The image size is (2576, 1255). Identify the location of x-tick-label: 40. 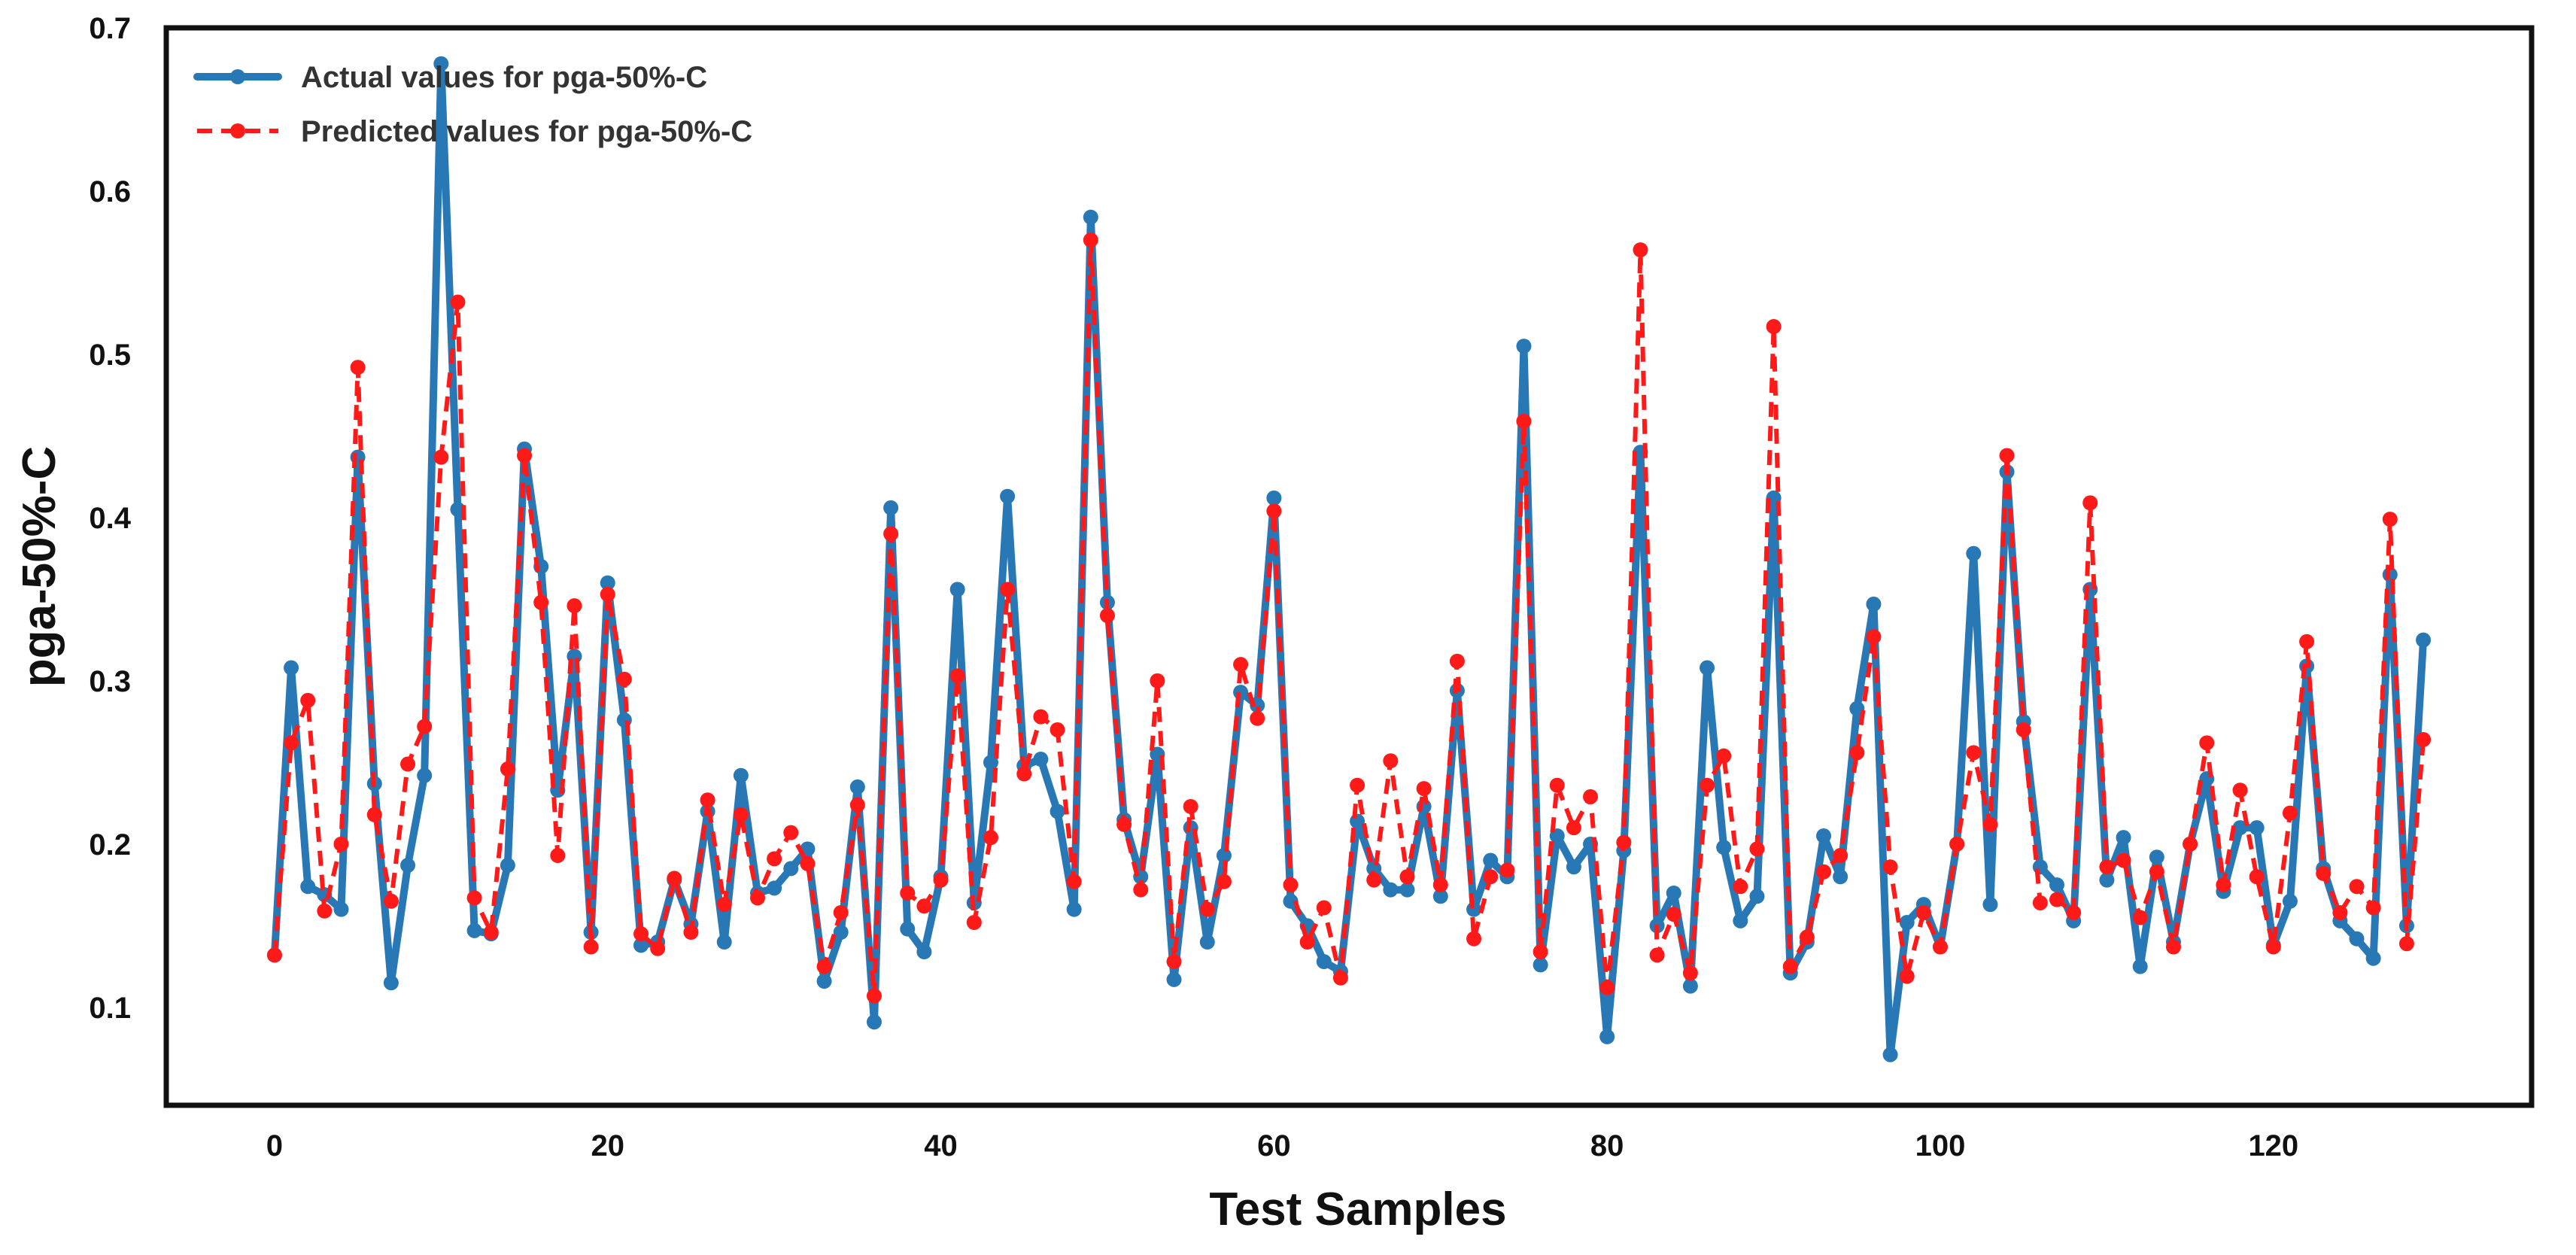
(941, 1145).